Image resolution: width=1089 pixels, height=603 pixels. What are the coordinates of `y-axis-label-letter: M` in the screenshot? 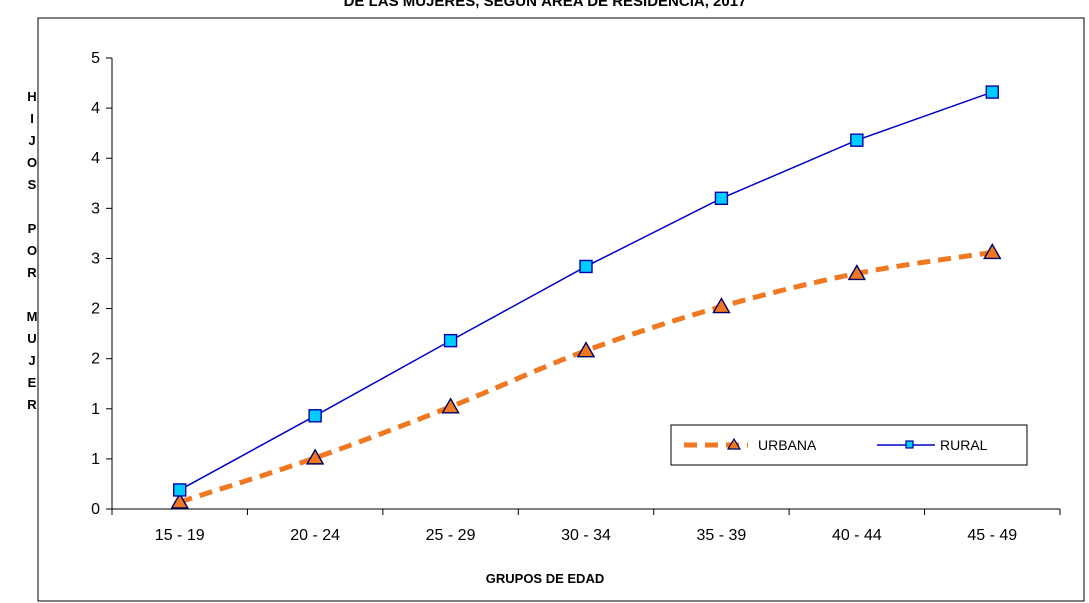 It's located at (32, 316).